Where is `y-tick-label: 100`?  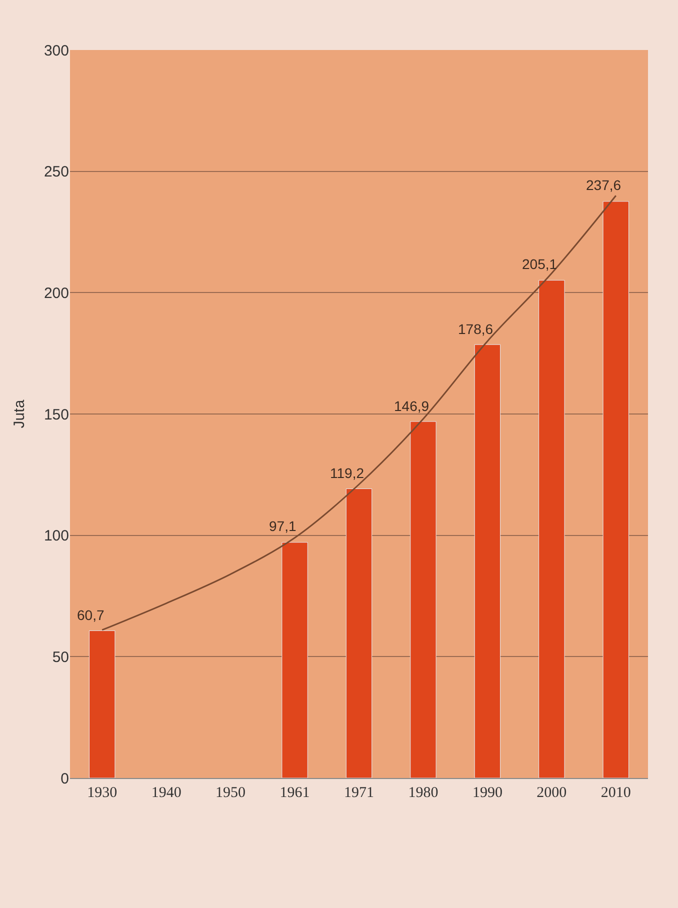 y-tick-label: 100 is located at coordinates (56, 536).